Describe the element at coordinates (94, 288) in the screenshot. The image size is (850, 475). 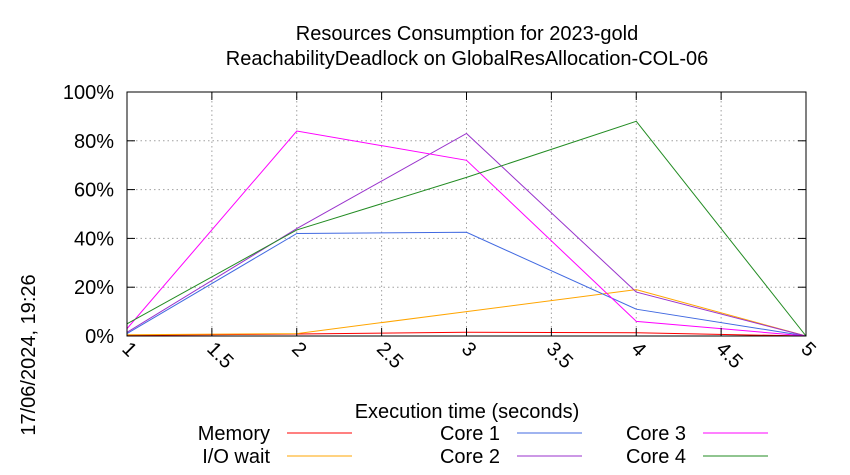
I see `y-tick-label: 20%` at that location.